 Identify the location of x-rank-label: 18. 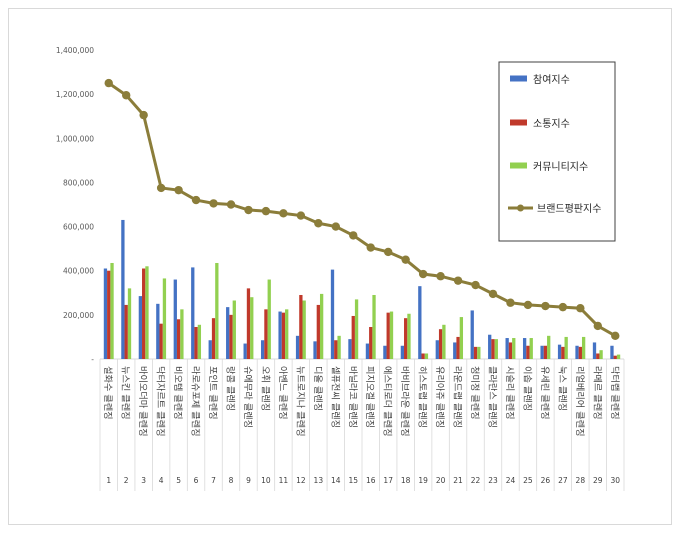
(406, 480).